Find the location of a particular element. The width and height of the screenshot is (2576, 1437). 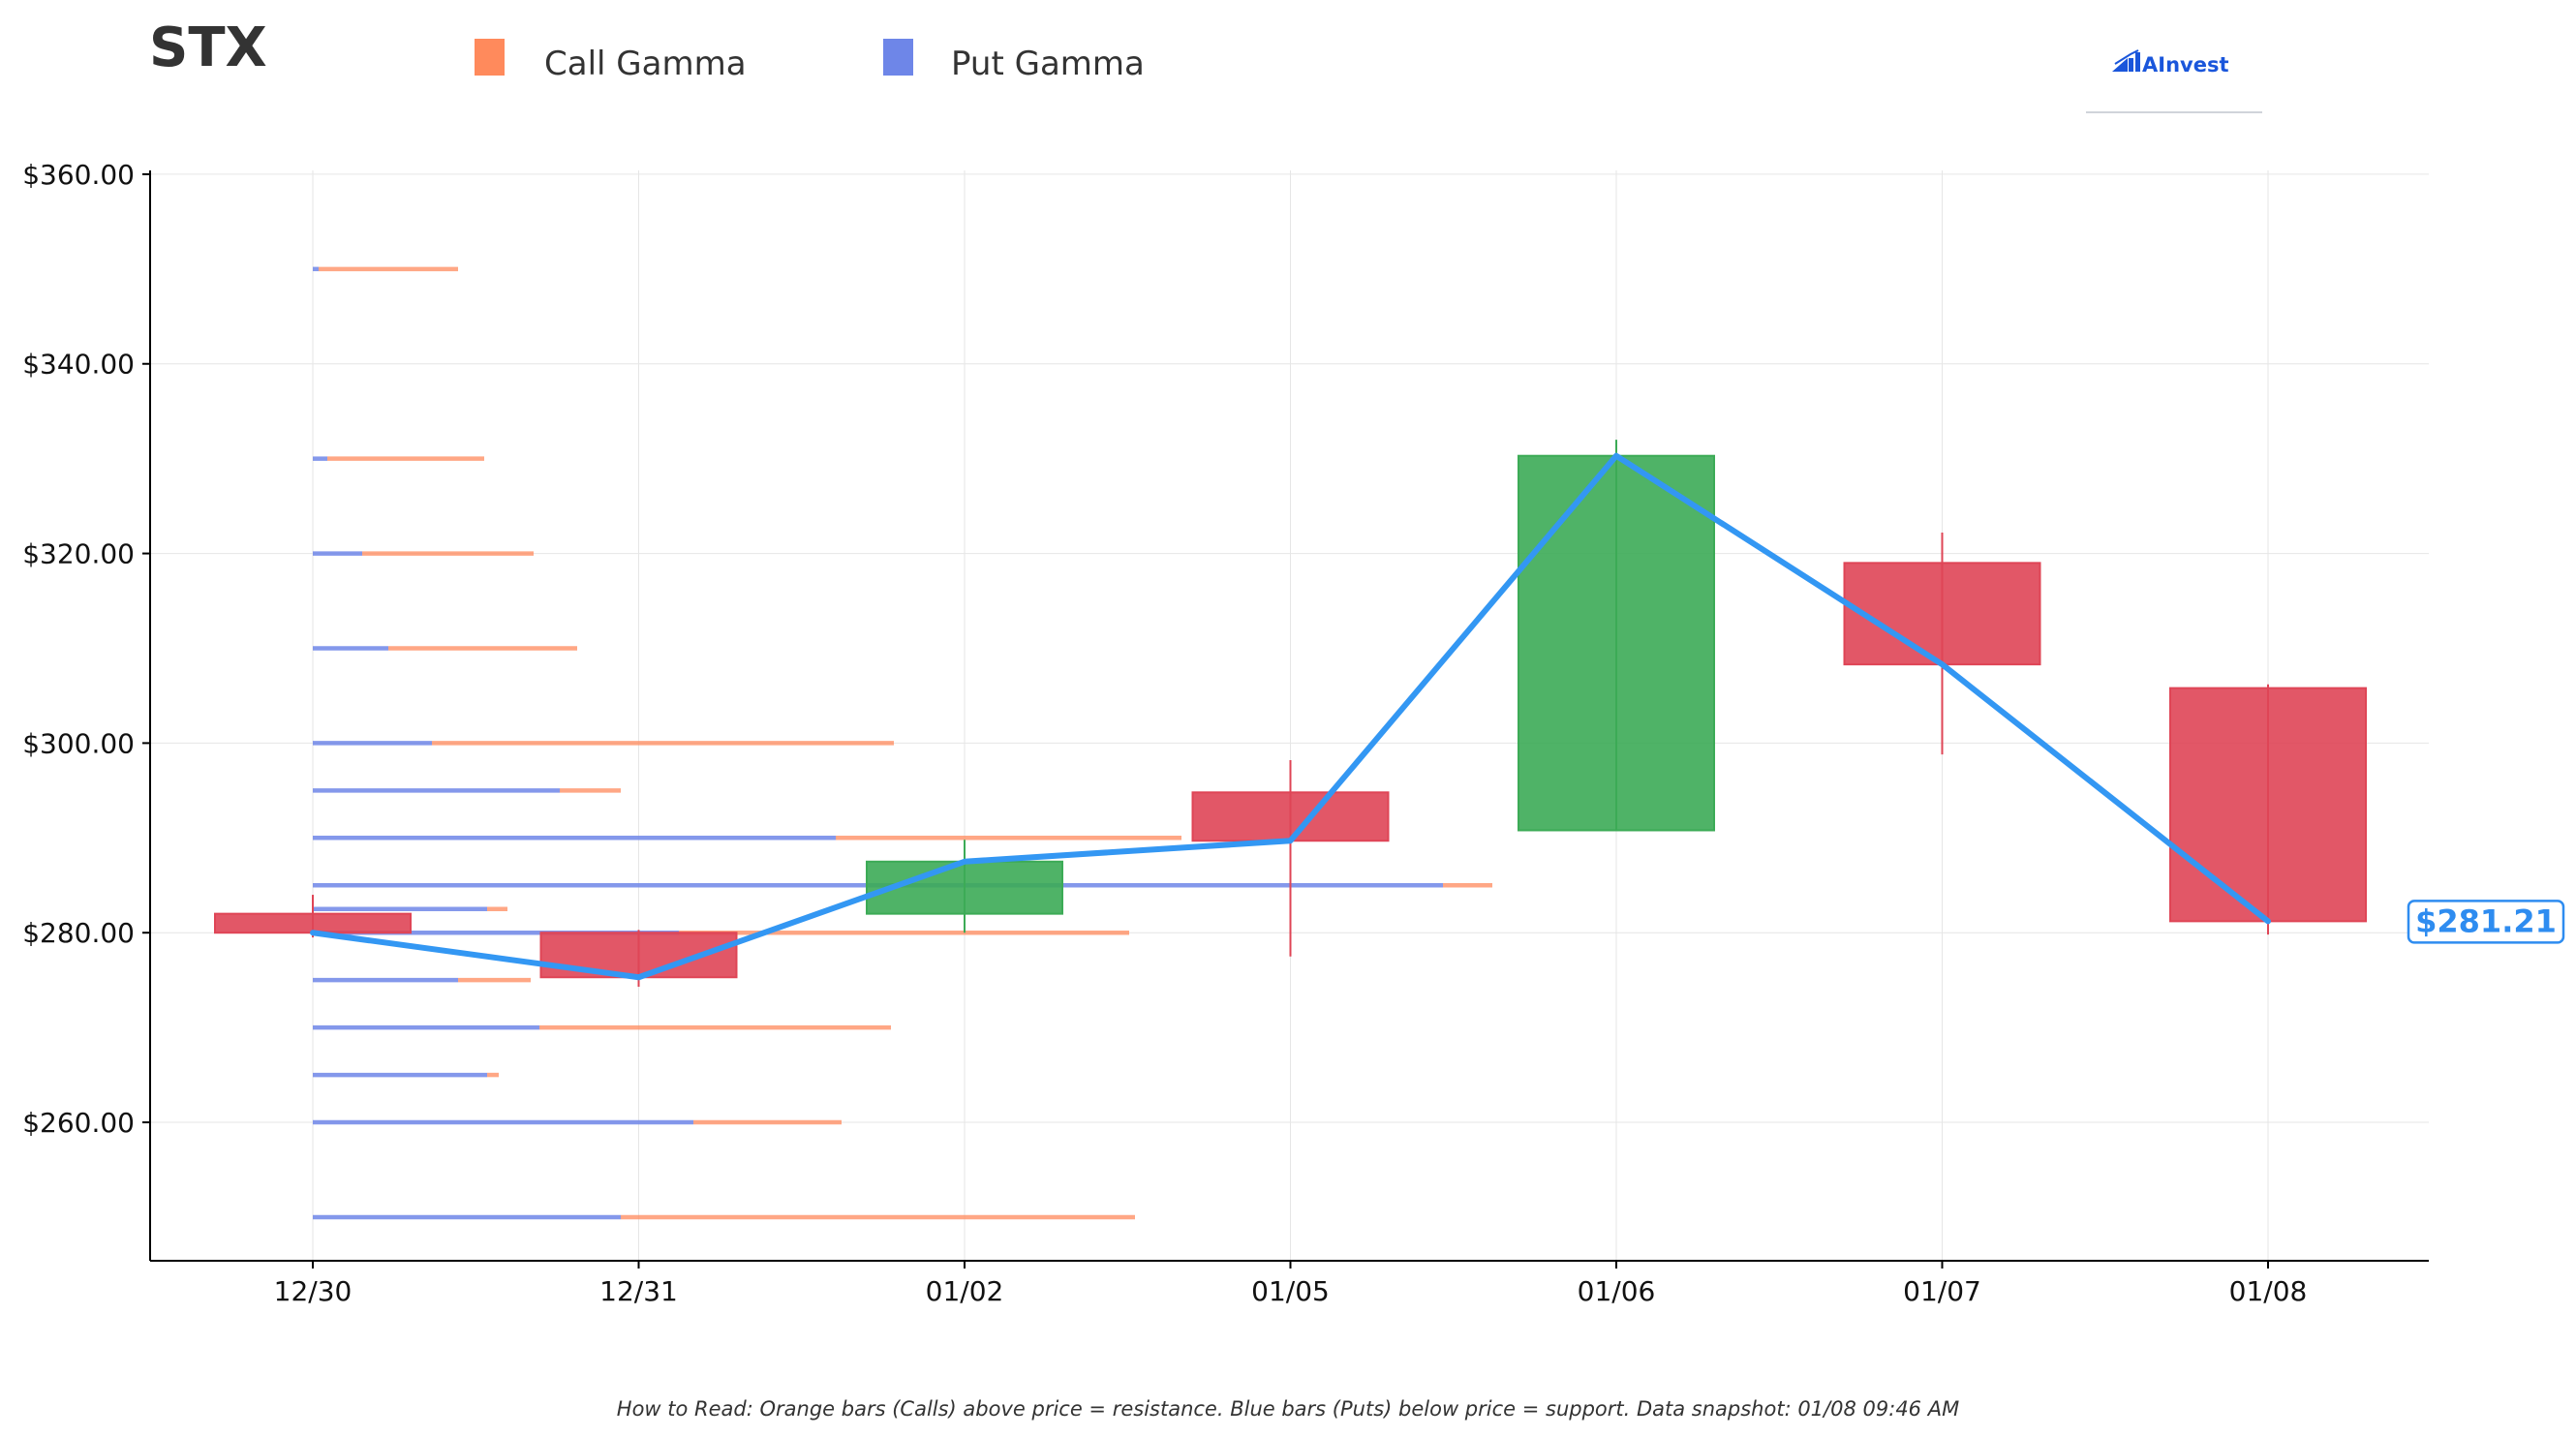

x-tick-label: 12/31 is located at coordinates (638, 1291).